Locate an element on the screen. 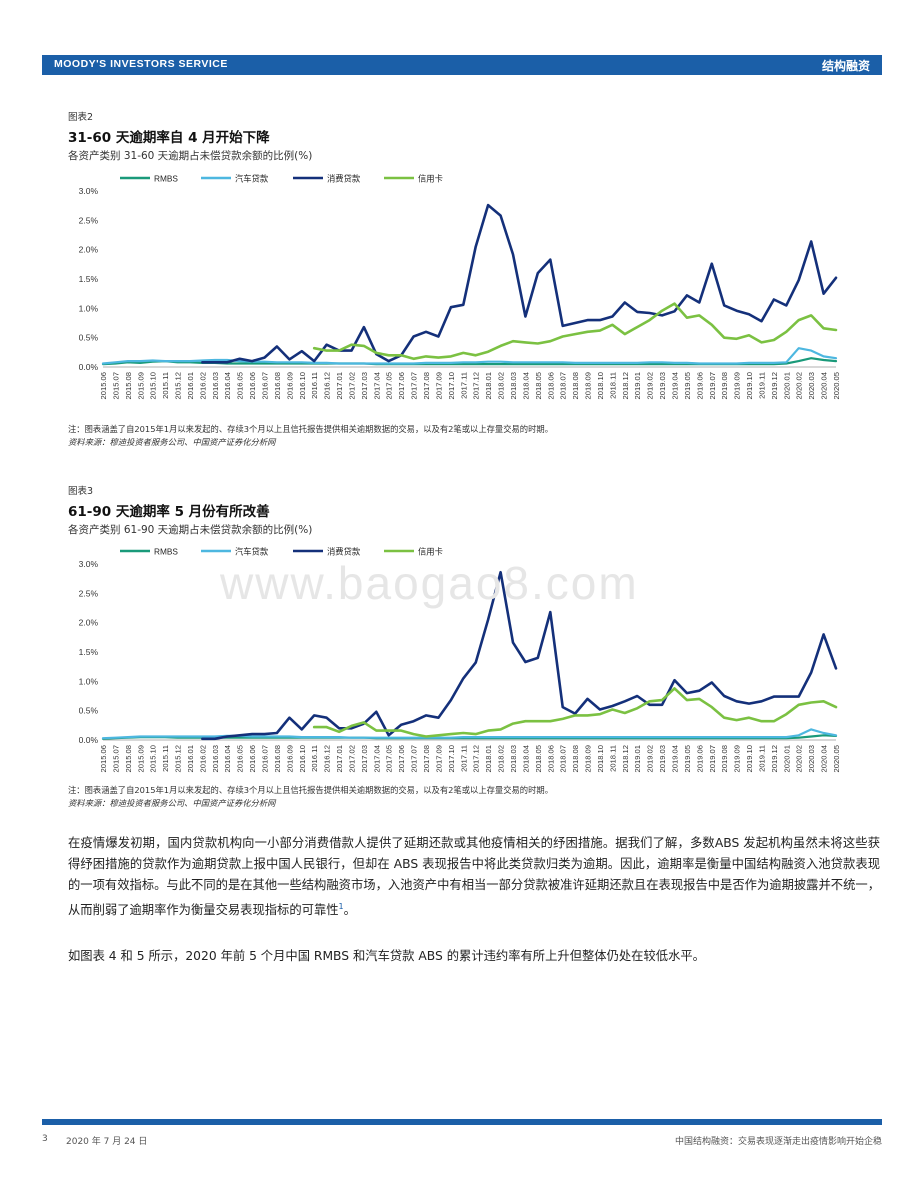 This screenshot has height=1191, width=920. y-tick-label: 0.5% is located at coordinates (89, 338).